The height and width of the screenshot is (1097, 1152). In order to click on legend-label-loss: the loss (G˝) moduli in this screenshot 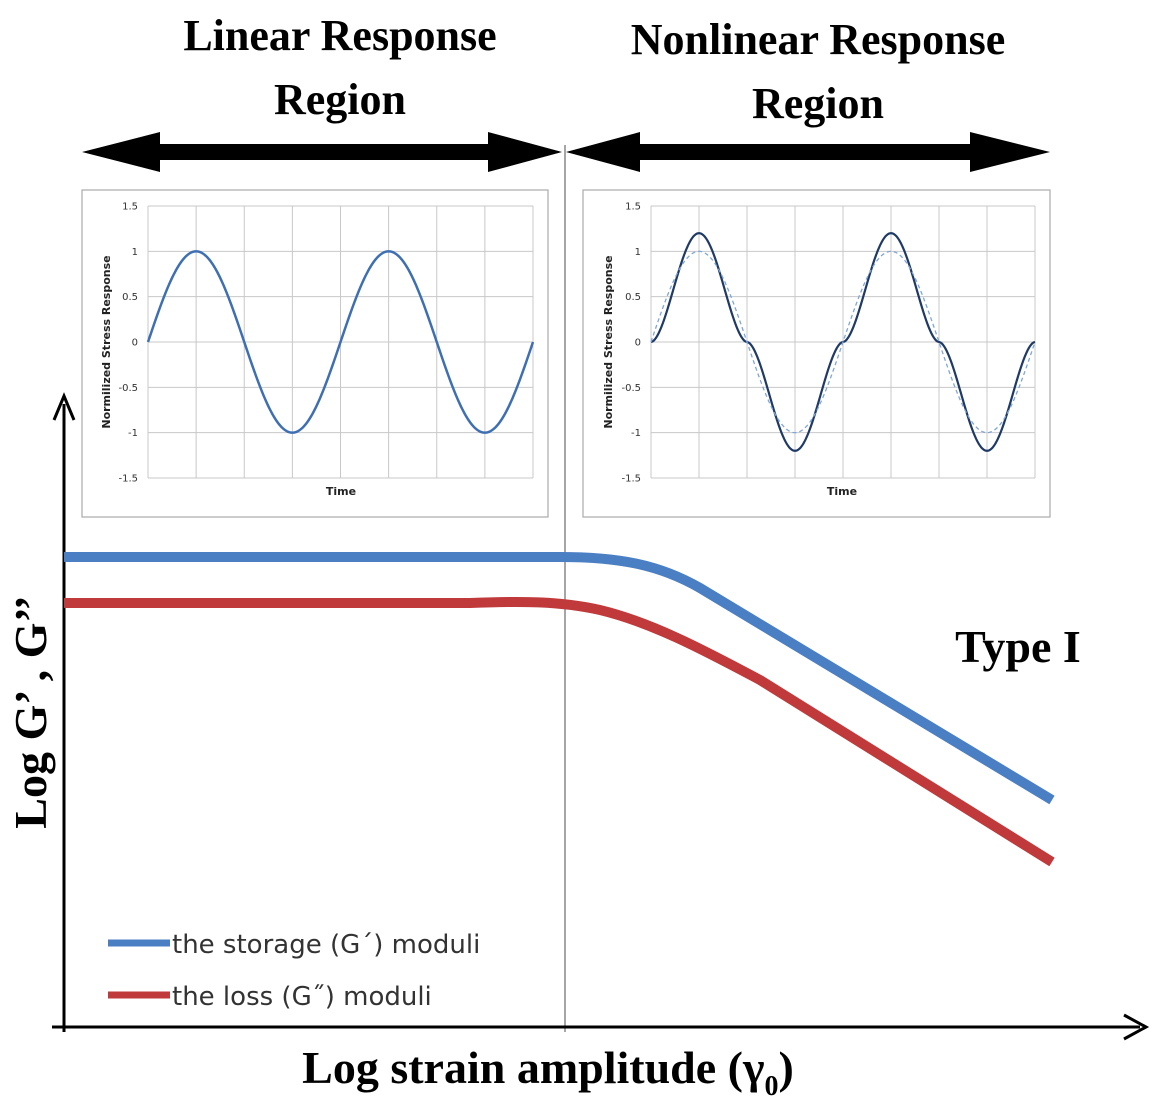, I will do `click(302, 997)`.